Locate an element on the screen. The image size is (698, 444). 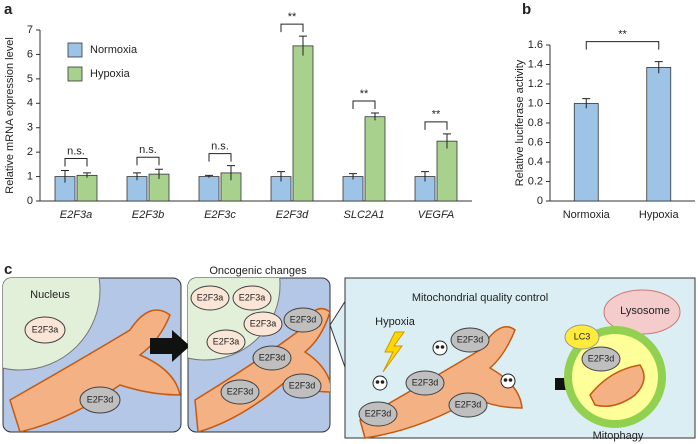
y-tick-label: 0.4 is located at coordinates (535, 162).